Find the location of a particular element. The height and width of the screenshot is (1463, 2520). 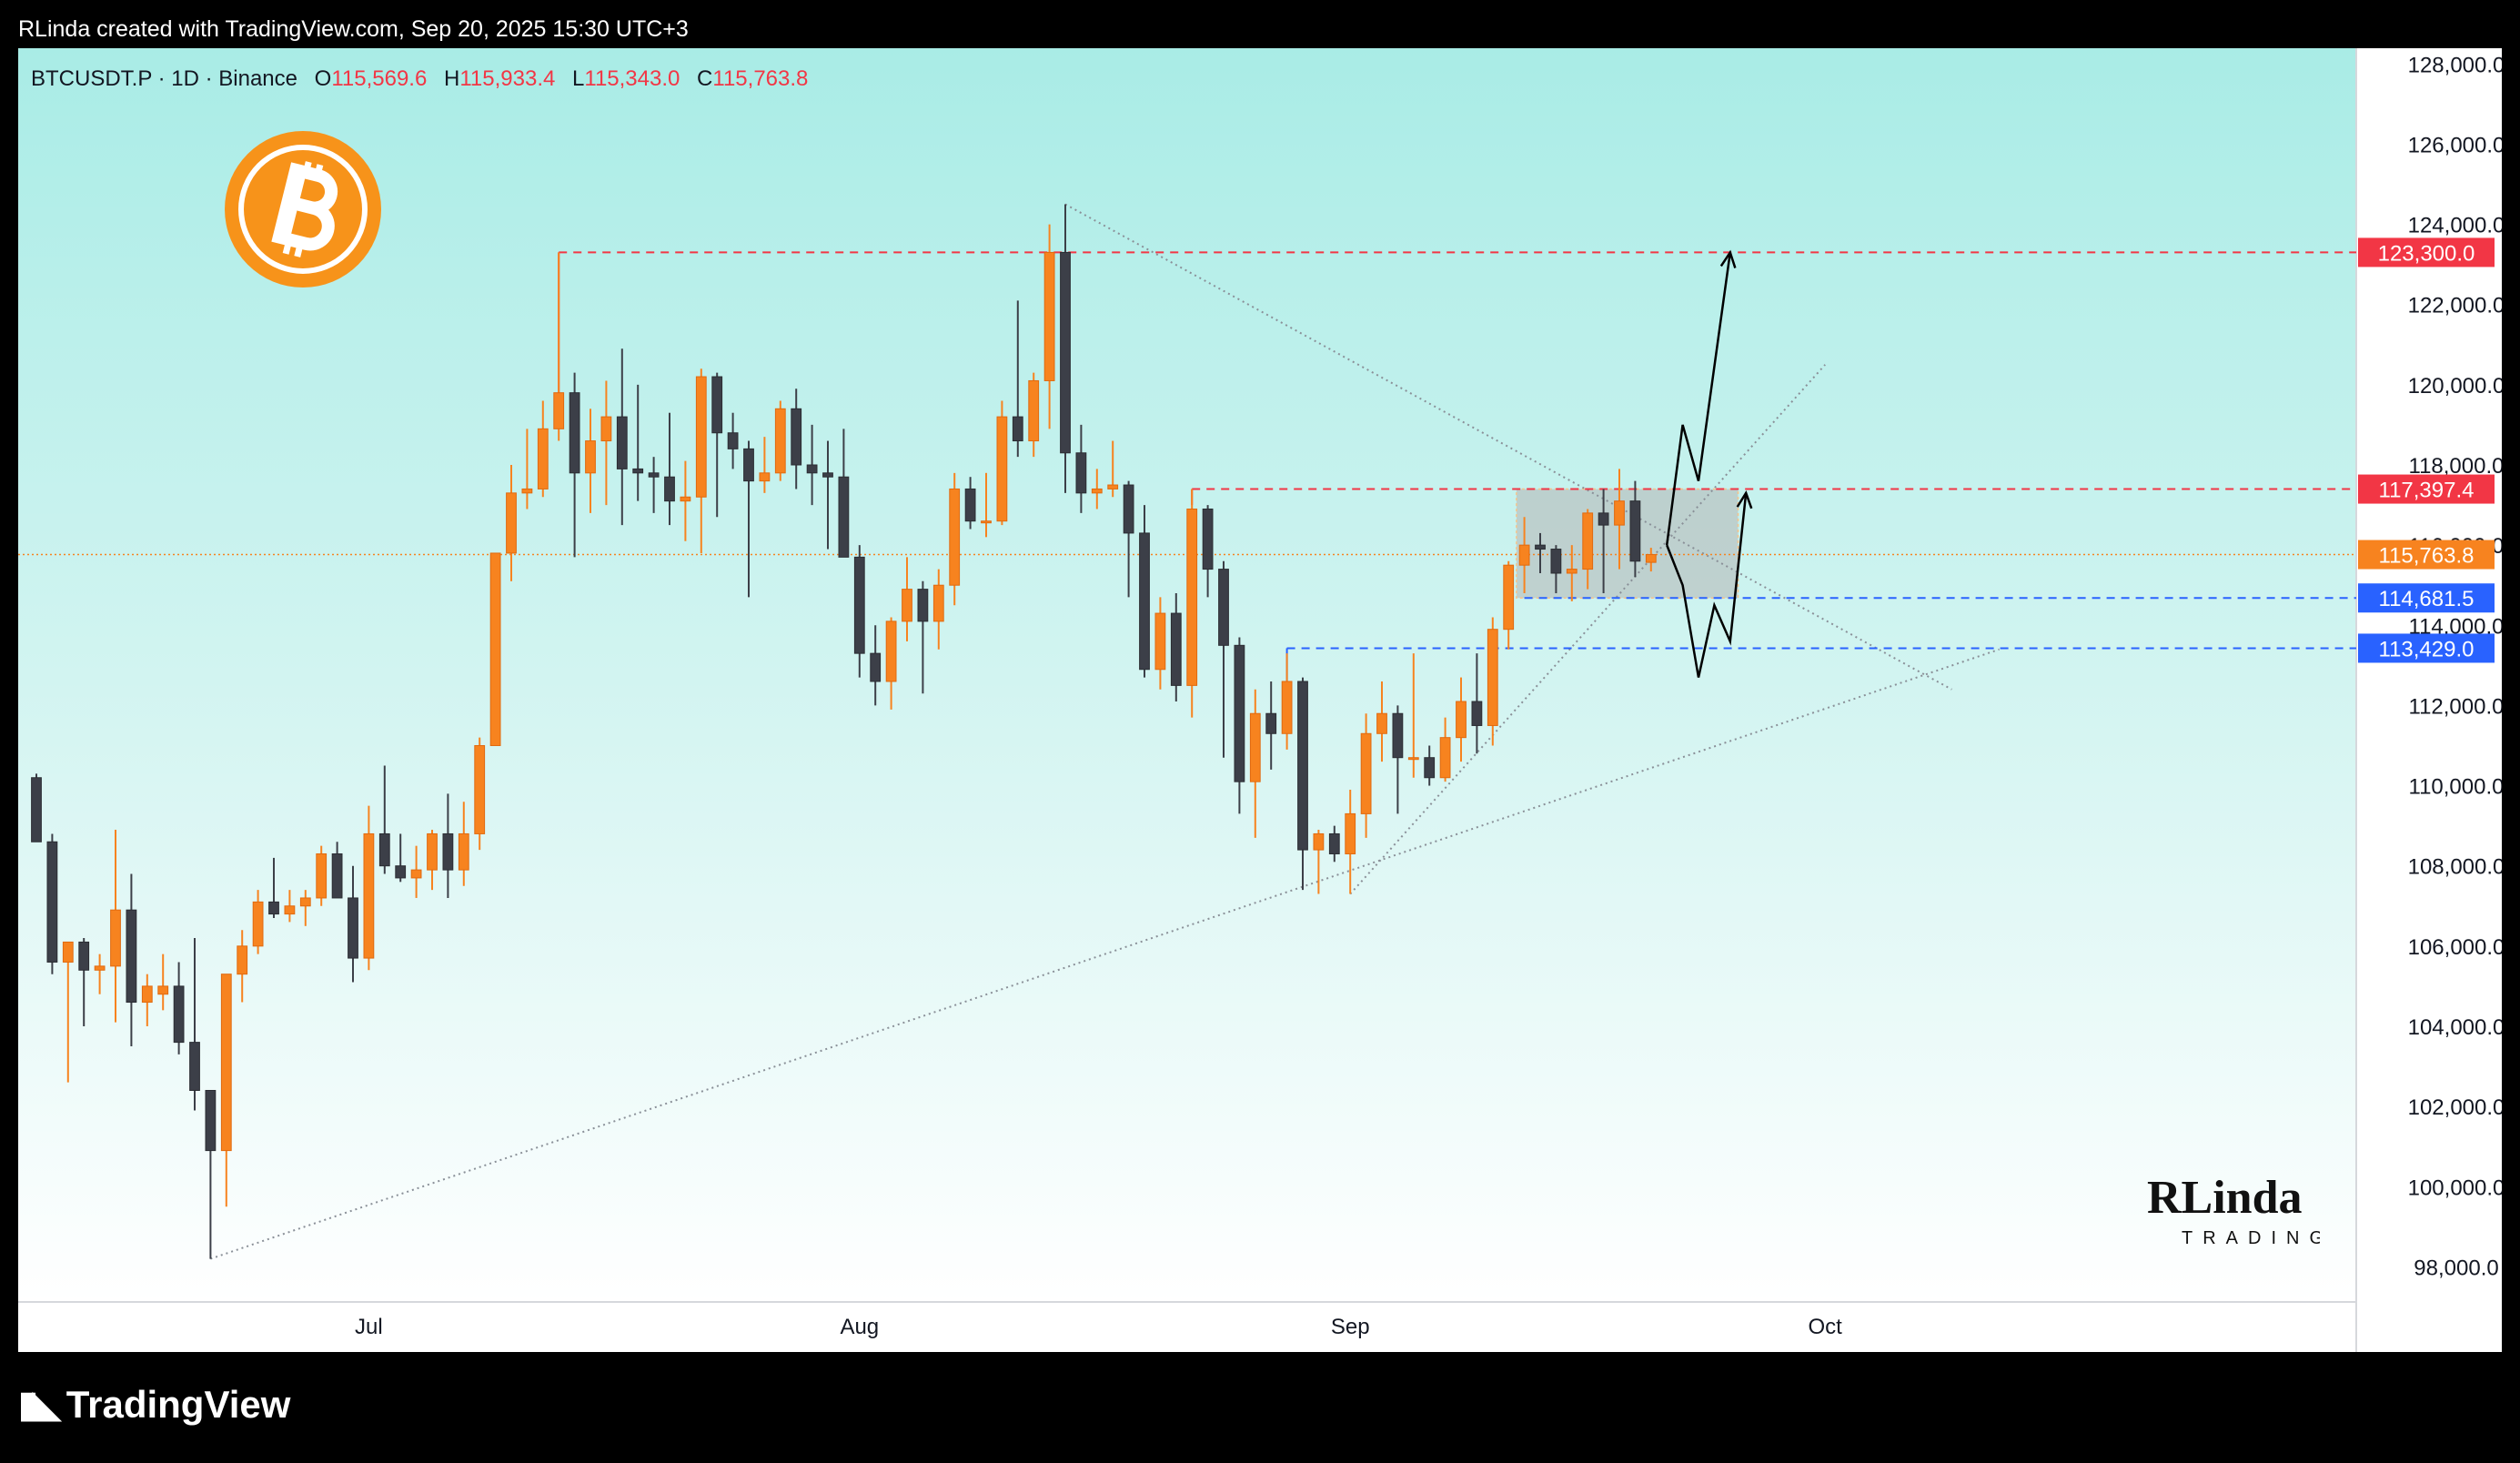

price-label: 115,763.8 is located at coordinates (2427, 556).